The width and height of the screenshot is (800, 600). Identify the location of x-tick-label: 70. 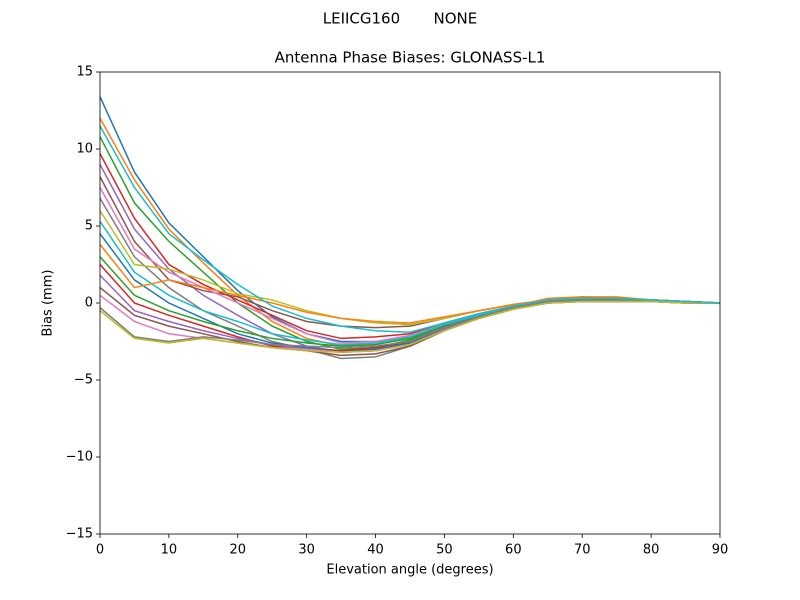
(582, 550).